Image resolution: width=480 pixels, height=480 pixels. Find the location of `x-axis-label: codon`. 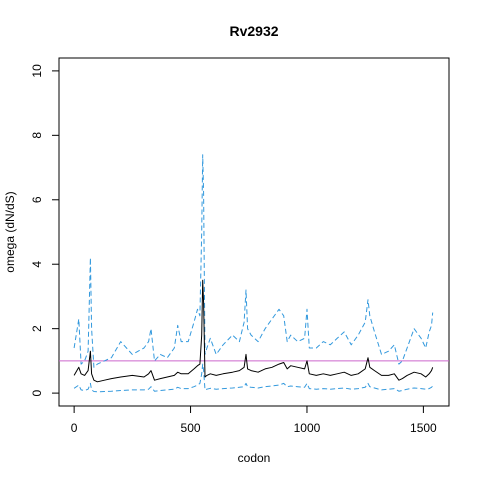

x-axis-label: codon is located at coordinates (254, 458).